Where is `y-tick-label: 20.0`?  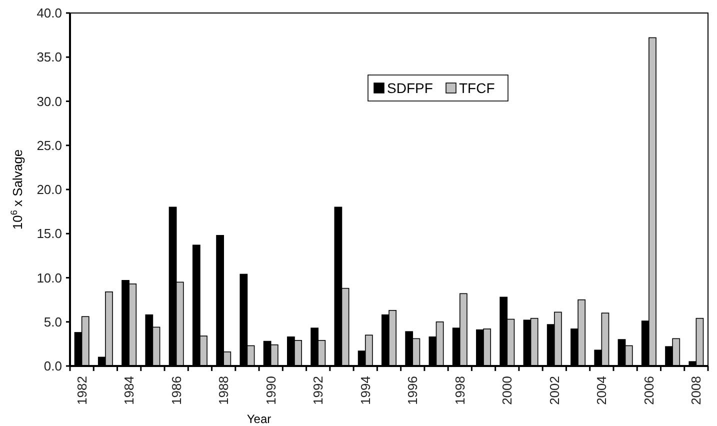
y-tick-label: 20.0 is located at coordinates (49, 190).